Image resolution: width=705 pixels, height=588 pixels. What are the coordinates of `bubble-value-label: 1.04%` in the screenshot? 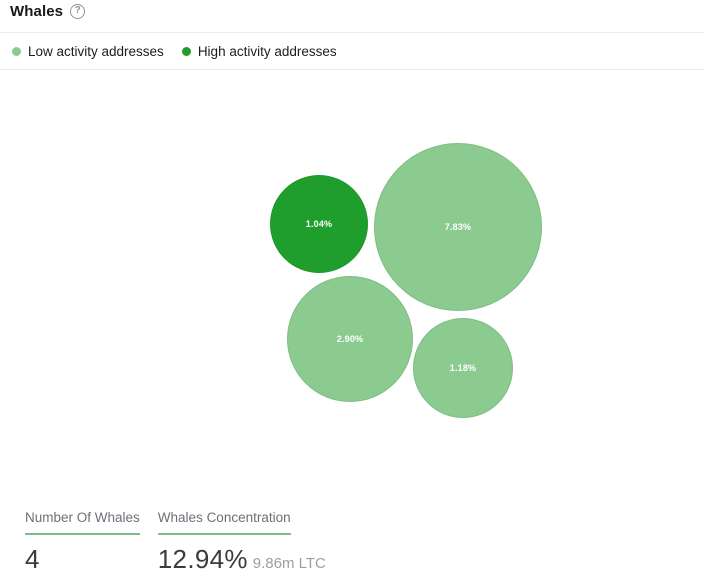 It's located at (319, 224).